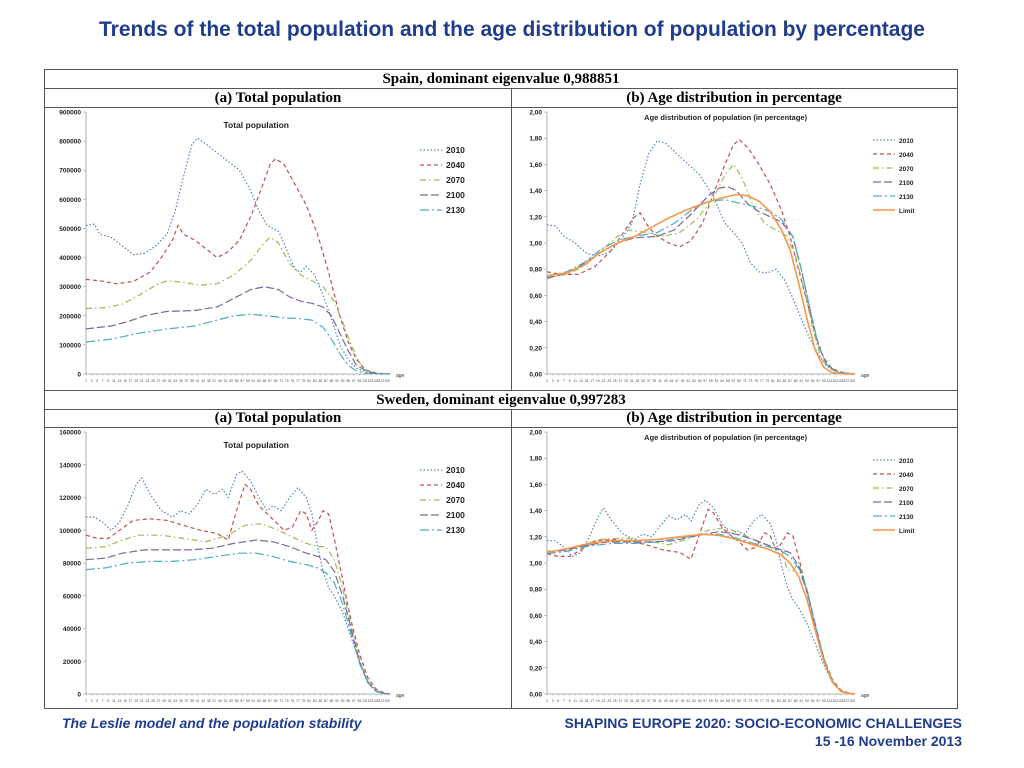 This screenshot has height=768, width=1024. I want to click on x-tick-label: 9, so click(570, 381).